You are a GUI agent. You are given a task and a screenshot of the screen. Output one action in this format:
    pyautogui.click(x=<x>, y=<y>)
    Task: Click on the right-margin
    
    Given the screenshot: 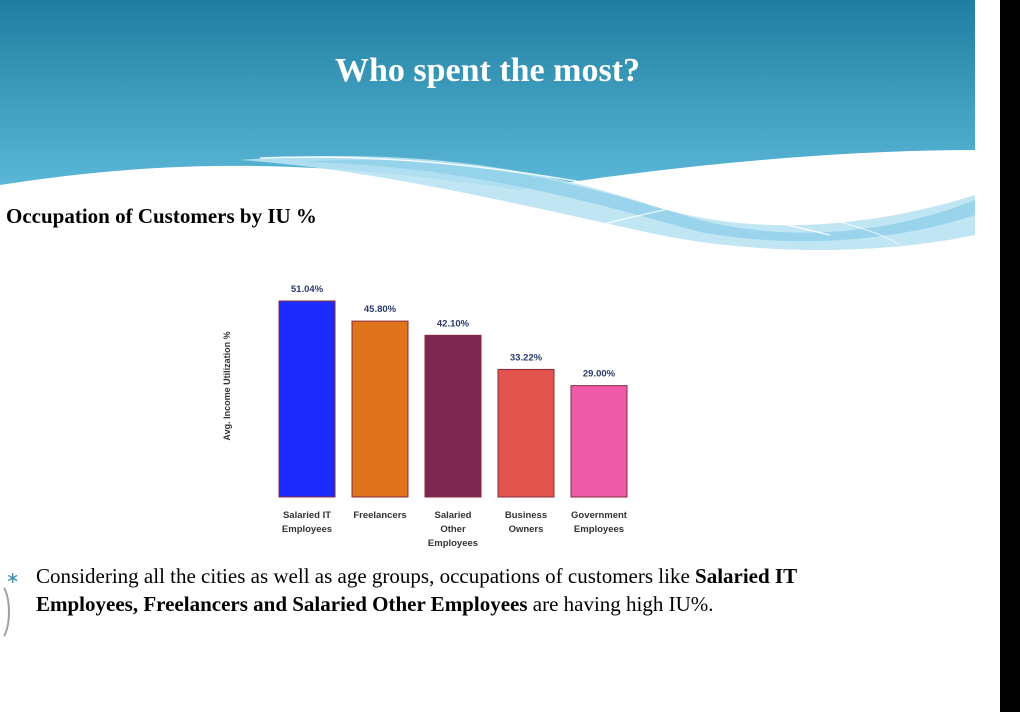 What is the action you would take?
    pyautogui.click(x=987, y=356)
    